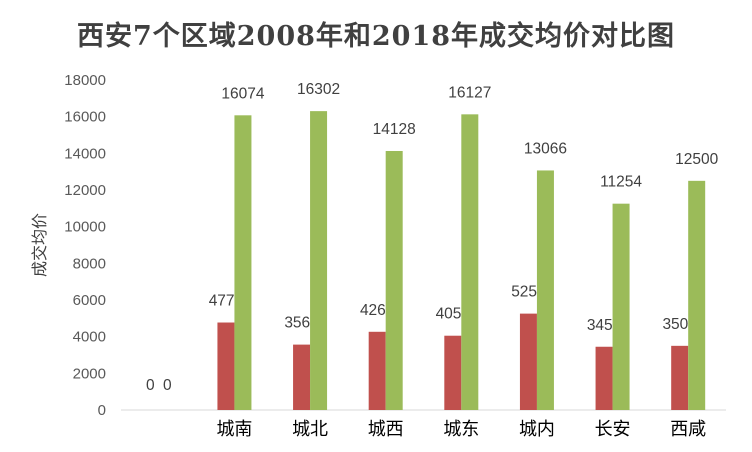  What do you see at coordinates (85, 117) in the screenshot?
I see `y-tick-label: 16000` at bounding box center [85, 117].